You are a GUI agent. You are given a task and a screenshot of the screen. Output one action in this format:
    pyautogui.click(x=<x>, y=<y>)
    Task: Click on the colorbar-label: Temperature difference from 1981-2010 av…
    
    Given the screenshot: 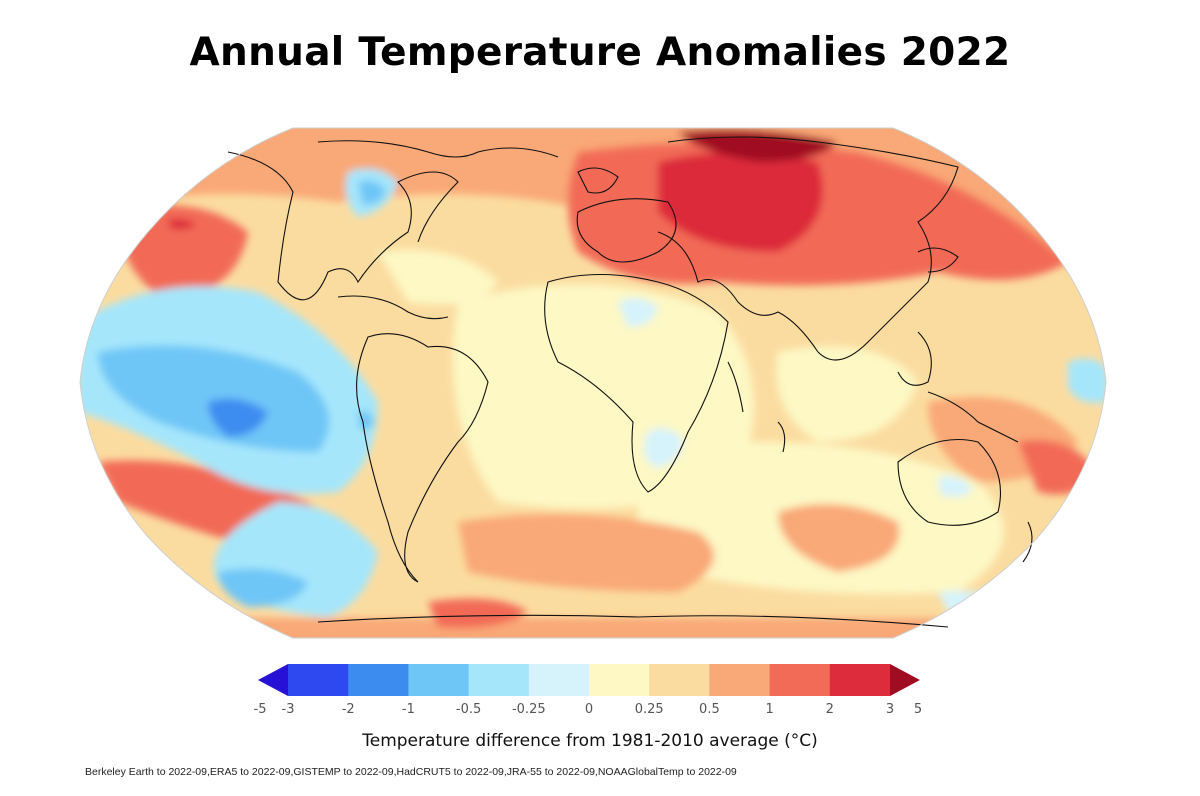 What is the action you would take?
    pyautogui.click(x=590, y=741)
    